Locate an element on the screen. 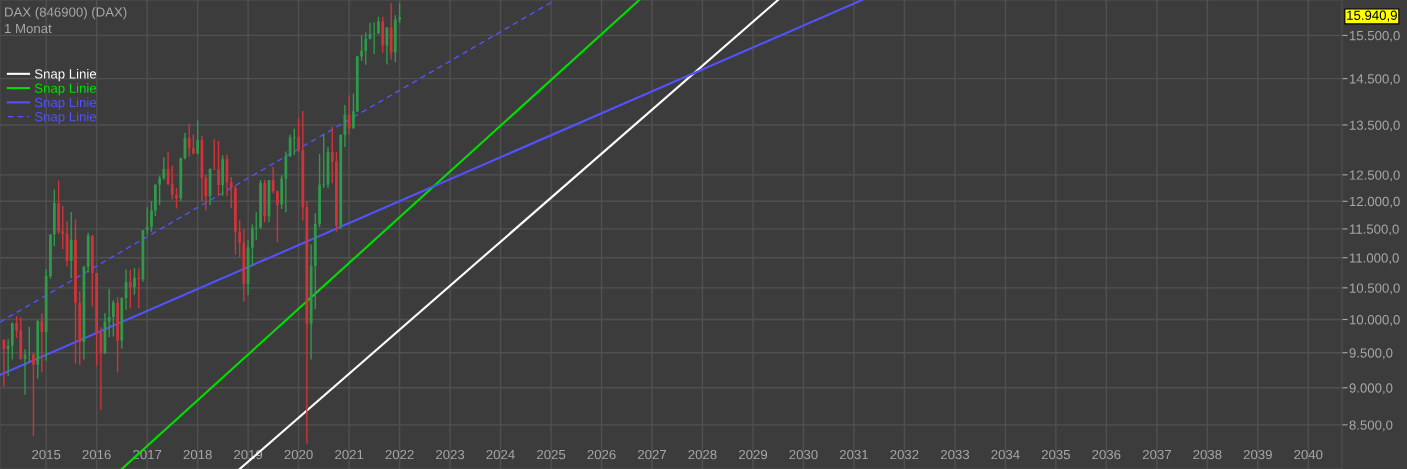  x-tick-label: 2036 is located at coordinates (1106, 454).